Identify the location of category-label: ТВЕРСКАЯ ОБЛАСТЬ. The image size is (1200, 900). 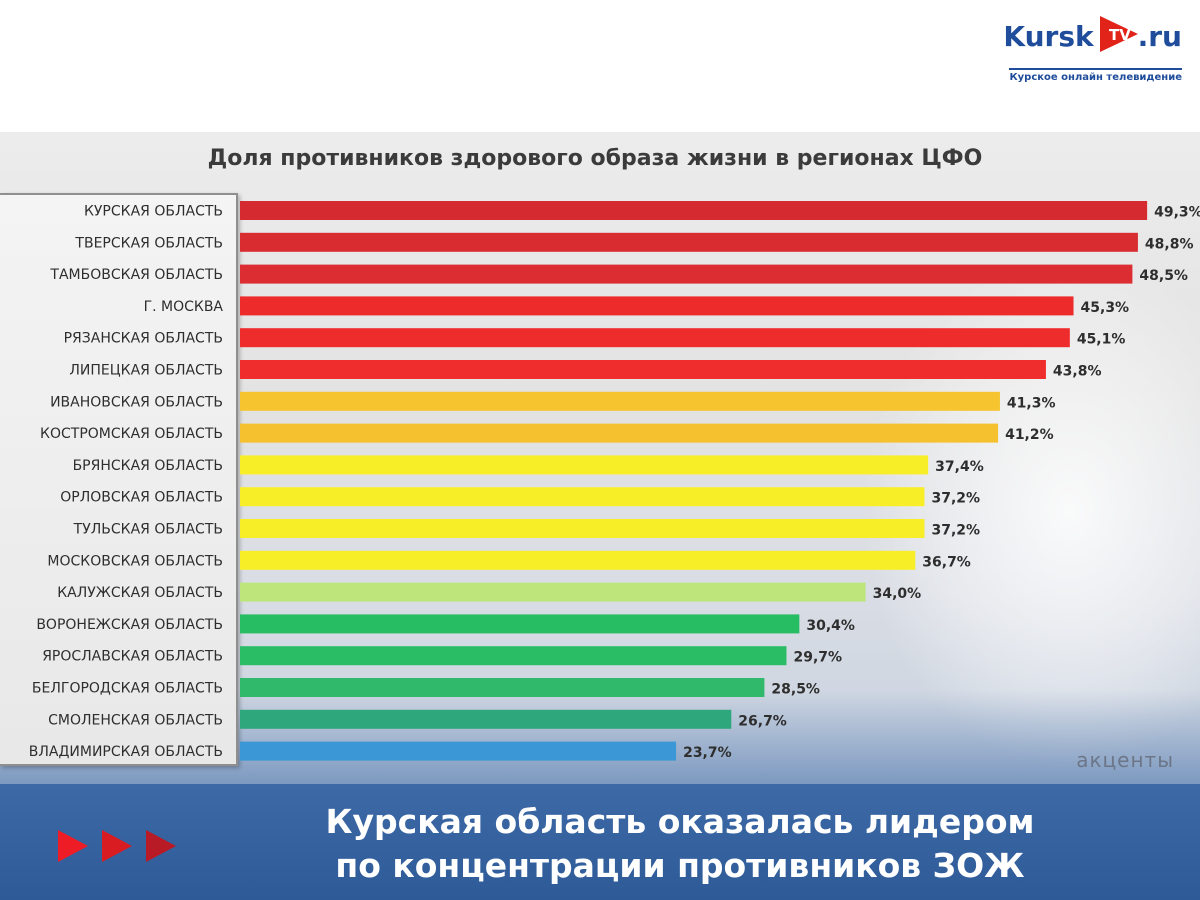
(148, 243).